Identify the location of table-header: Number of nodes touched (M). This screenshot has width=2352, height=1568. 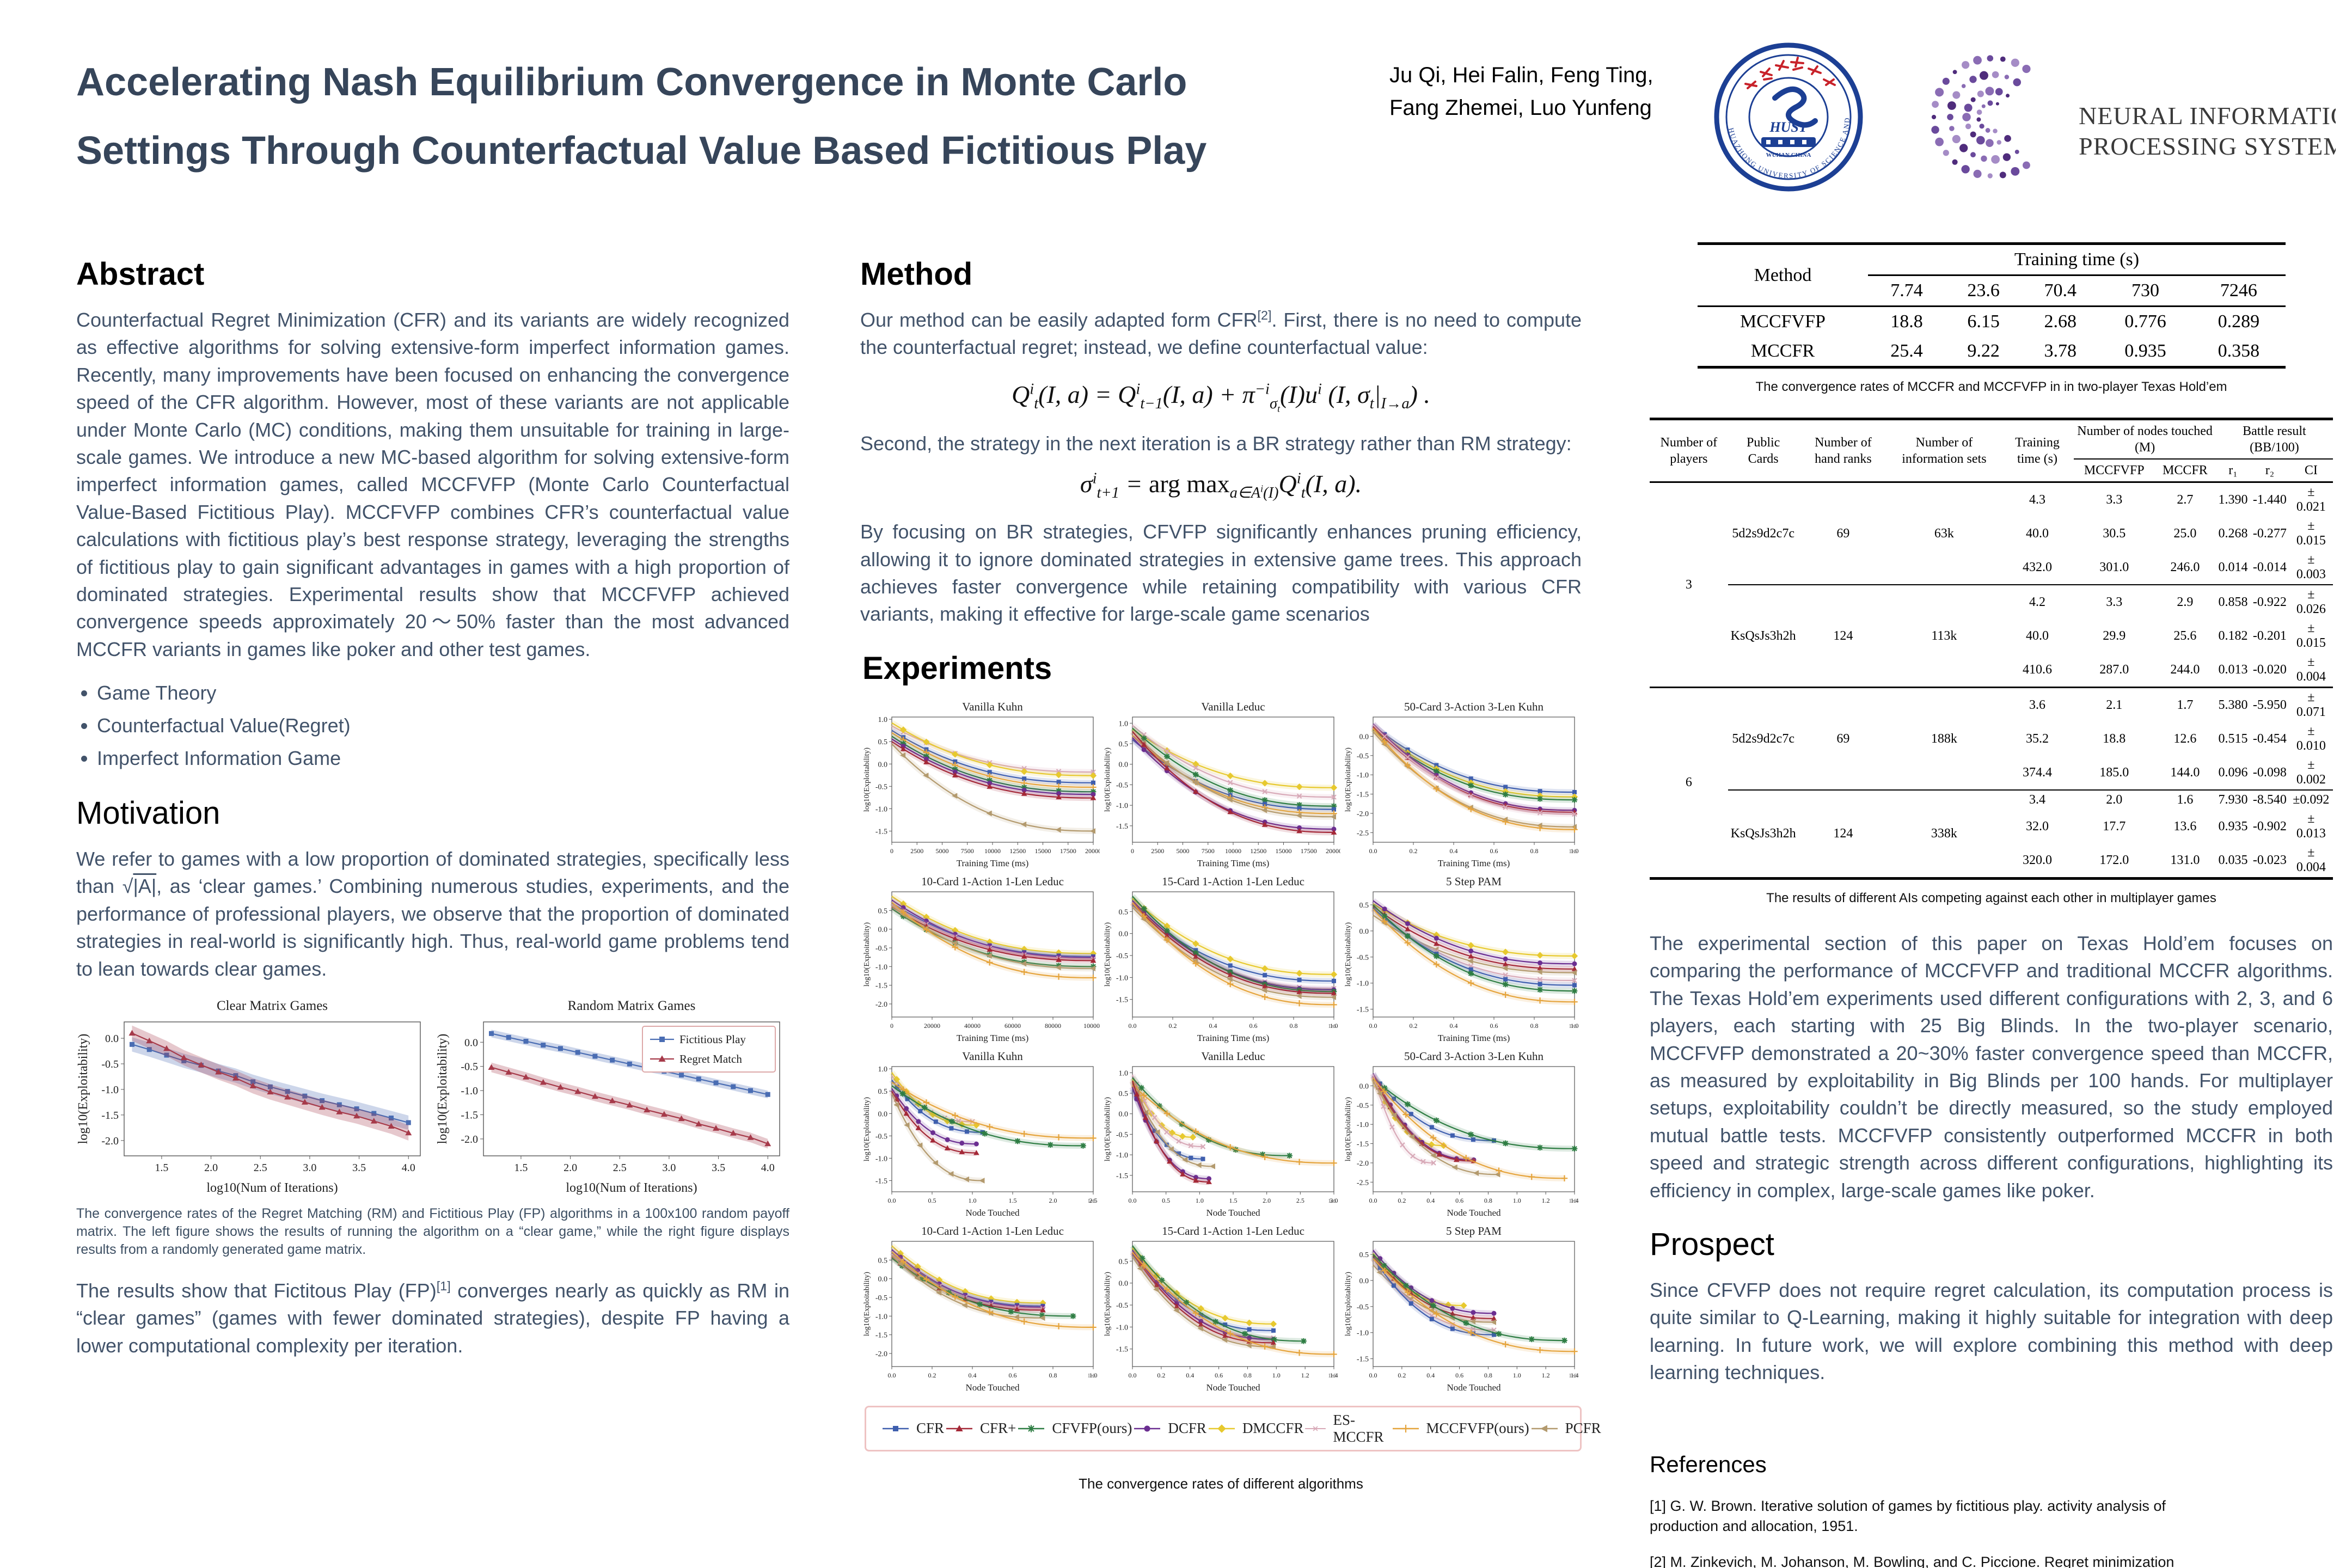
(2145, 439).